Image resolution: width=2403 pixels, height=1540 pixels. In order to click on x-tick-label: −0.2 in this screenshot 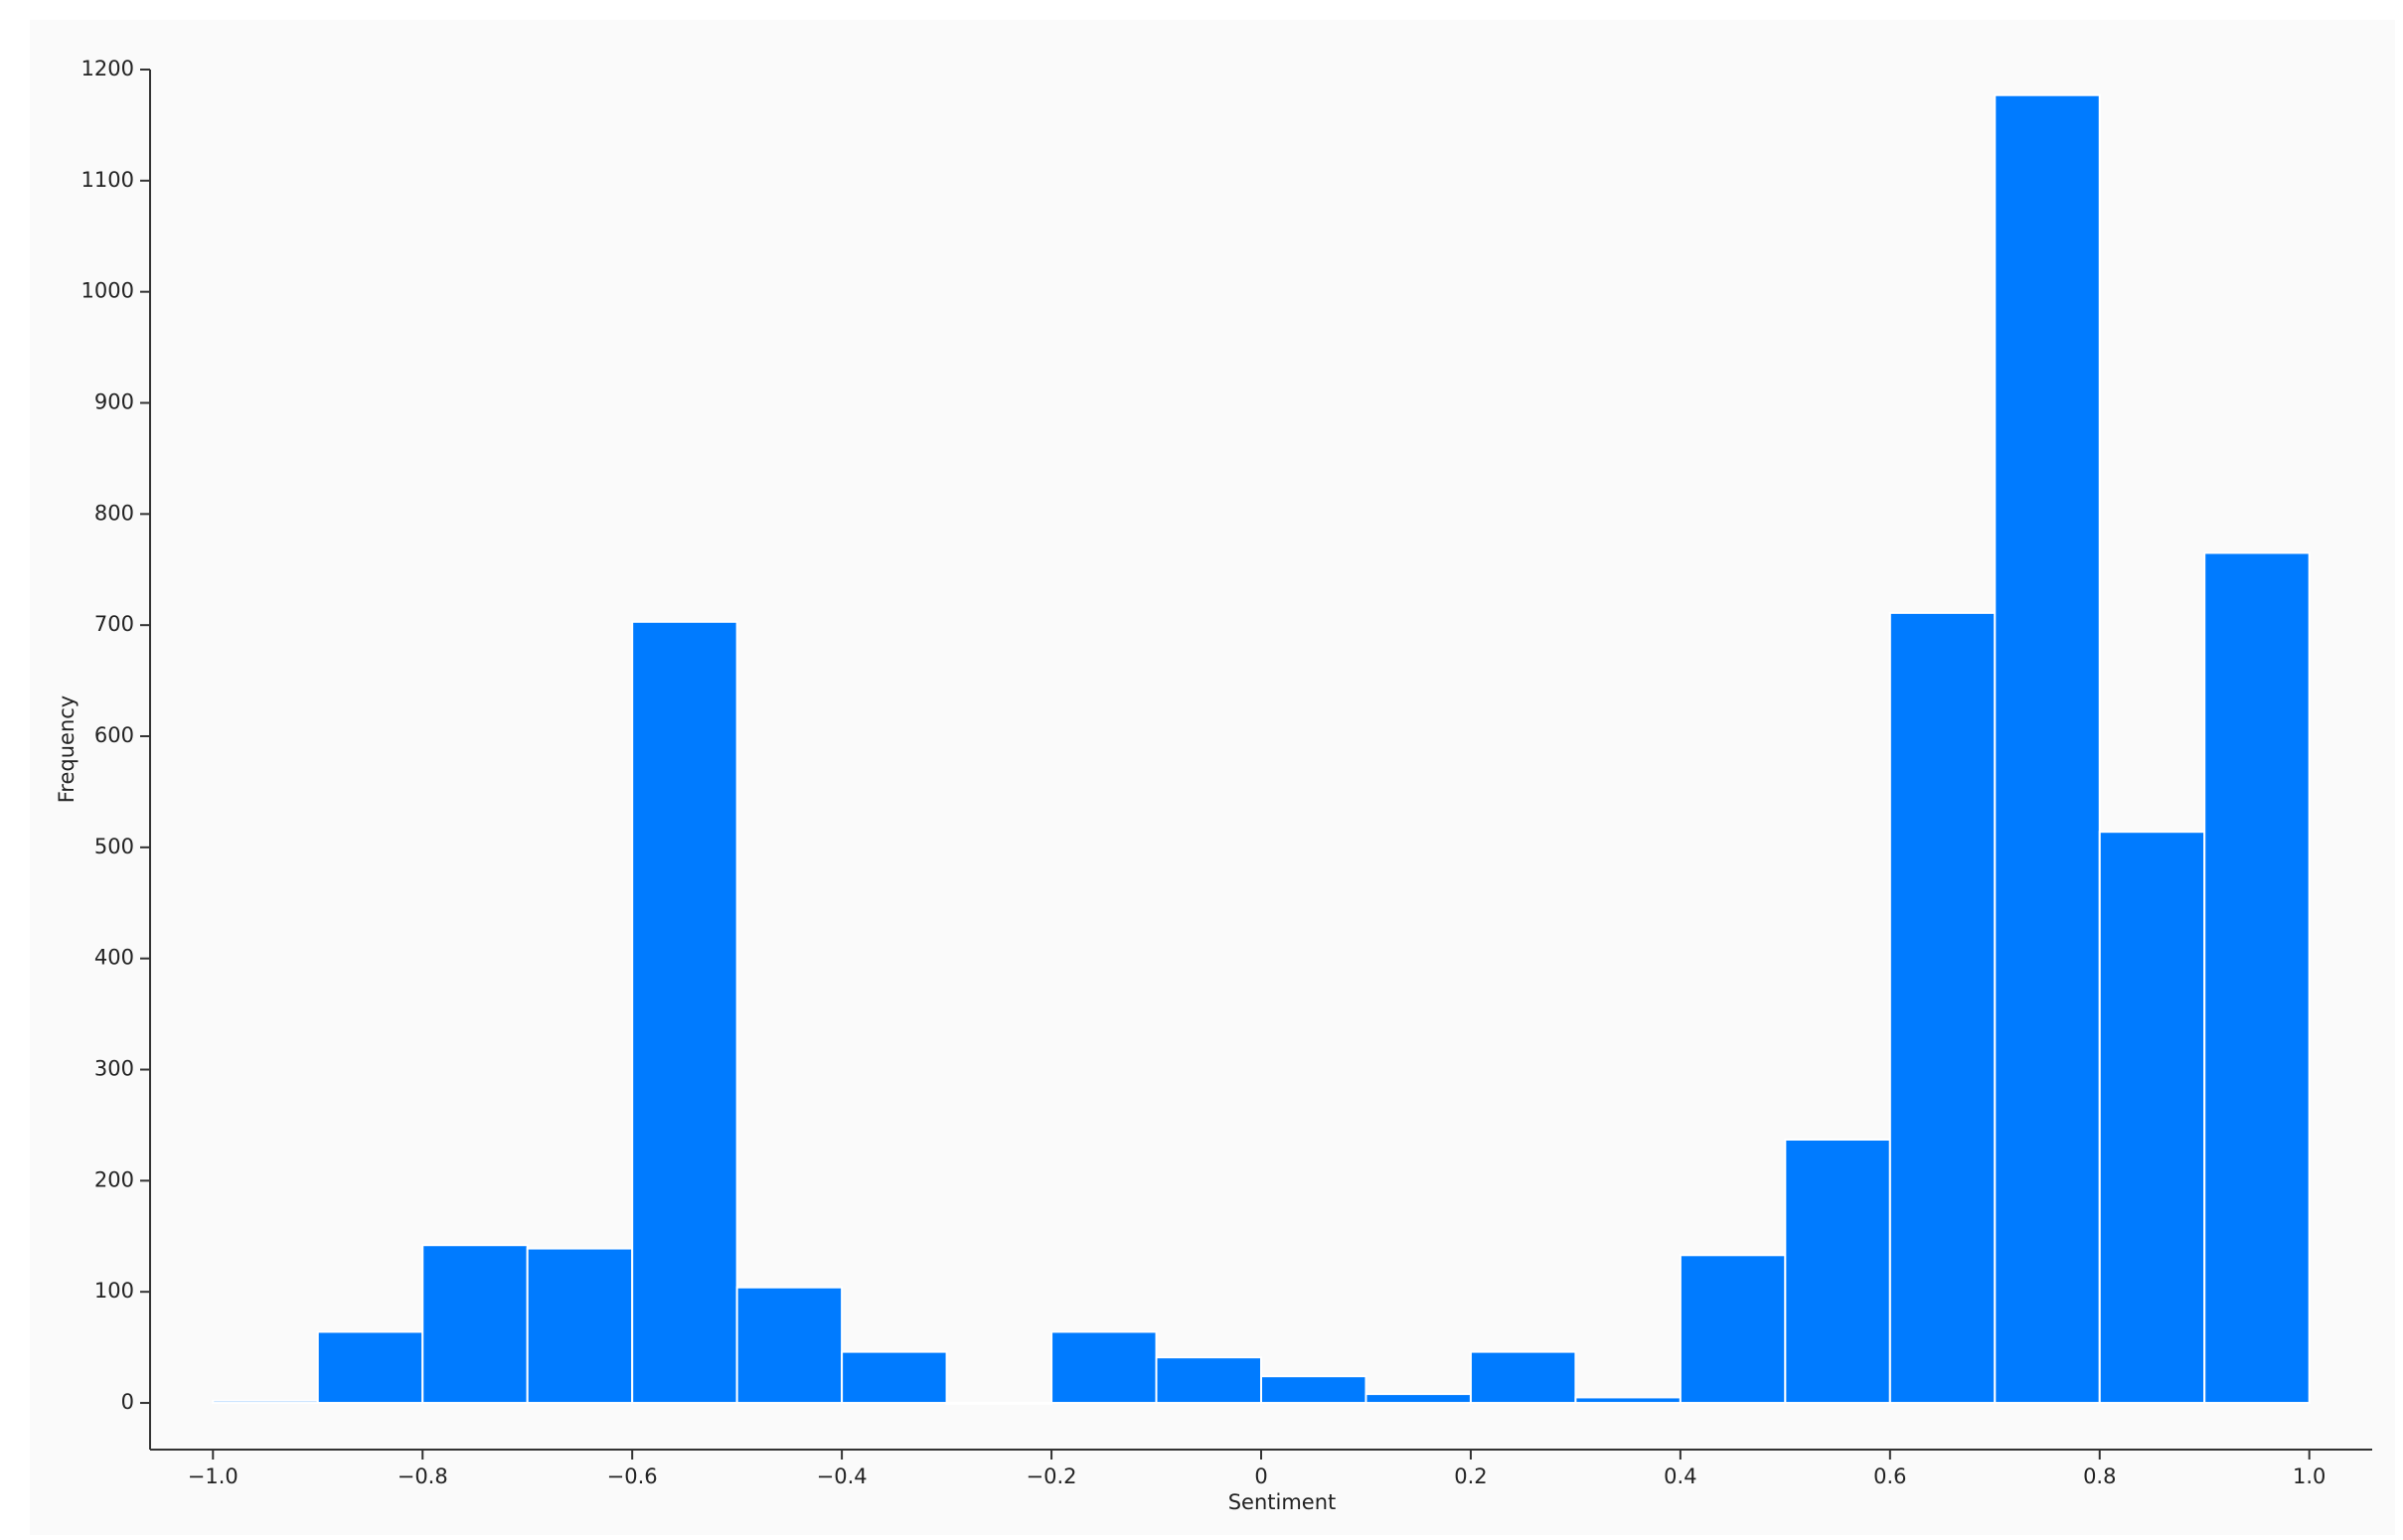, I will do `click(1052, 1476)`.